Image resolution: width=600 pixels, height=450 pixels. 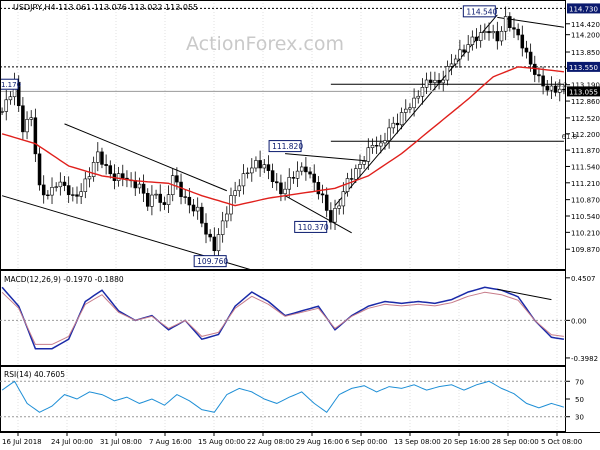 I want to click on price-tick-label: 114.420, so click(x=585, y=25).